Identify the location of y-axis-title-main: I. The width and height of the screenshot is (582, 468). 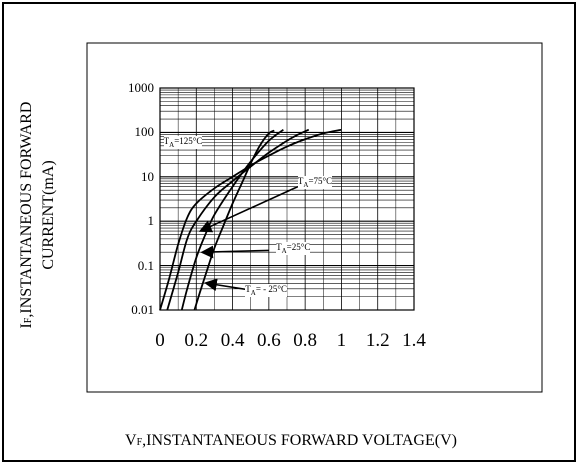
(26, 326).